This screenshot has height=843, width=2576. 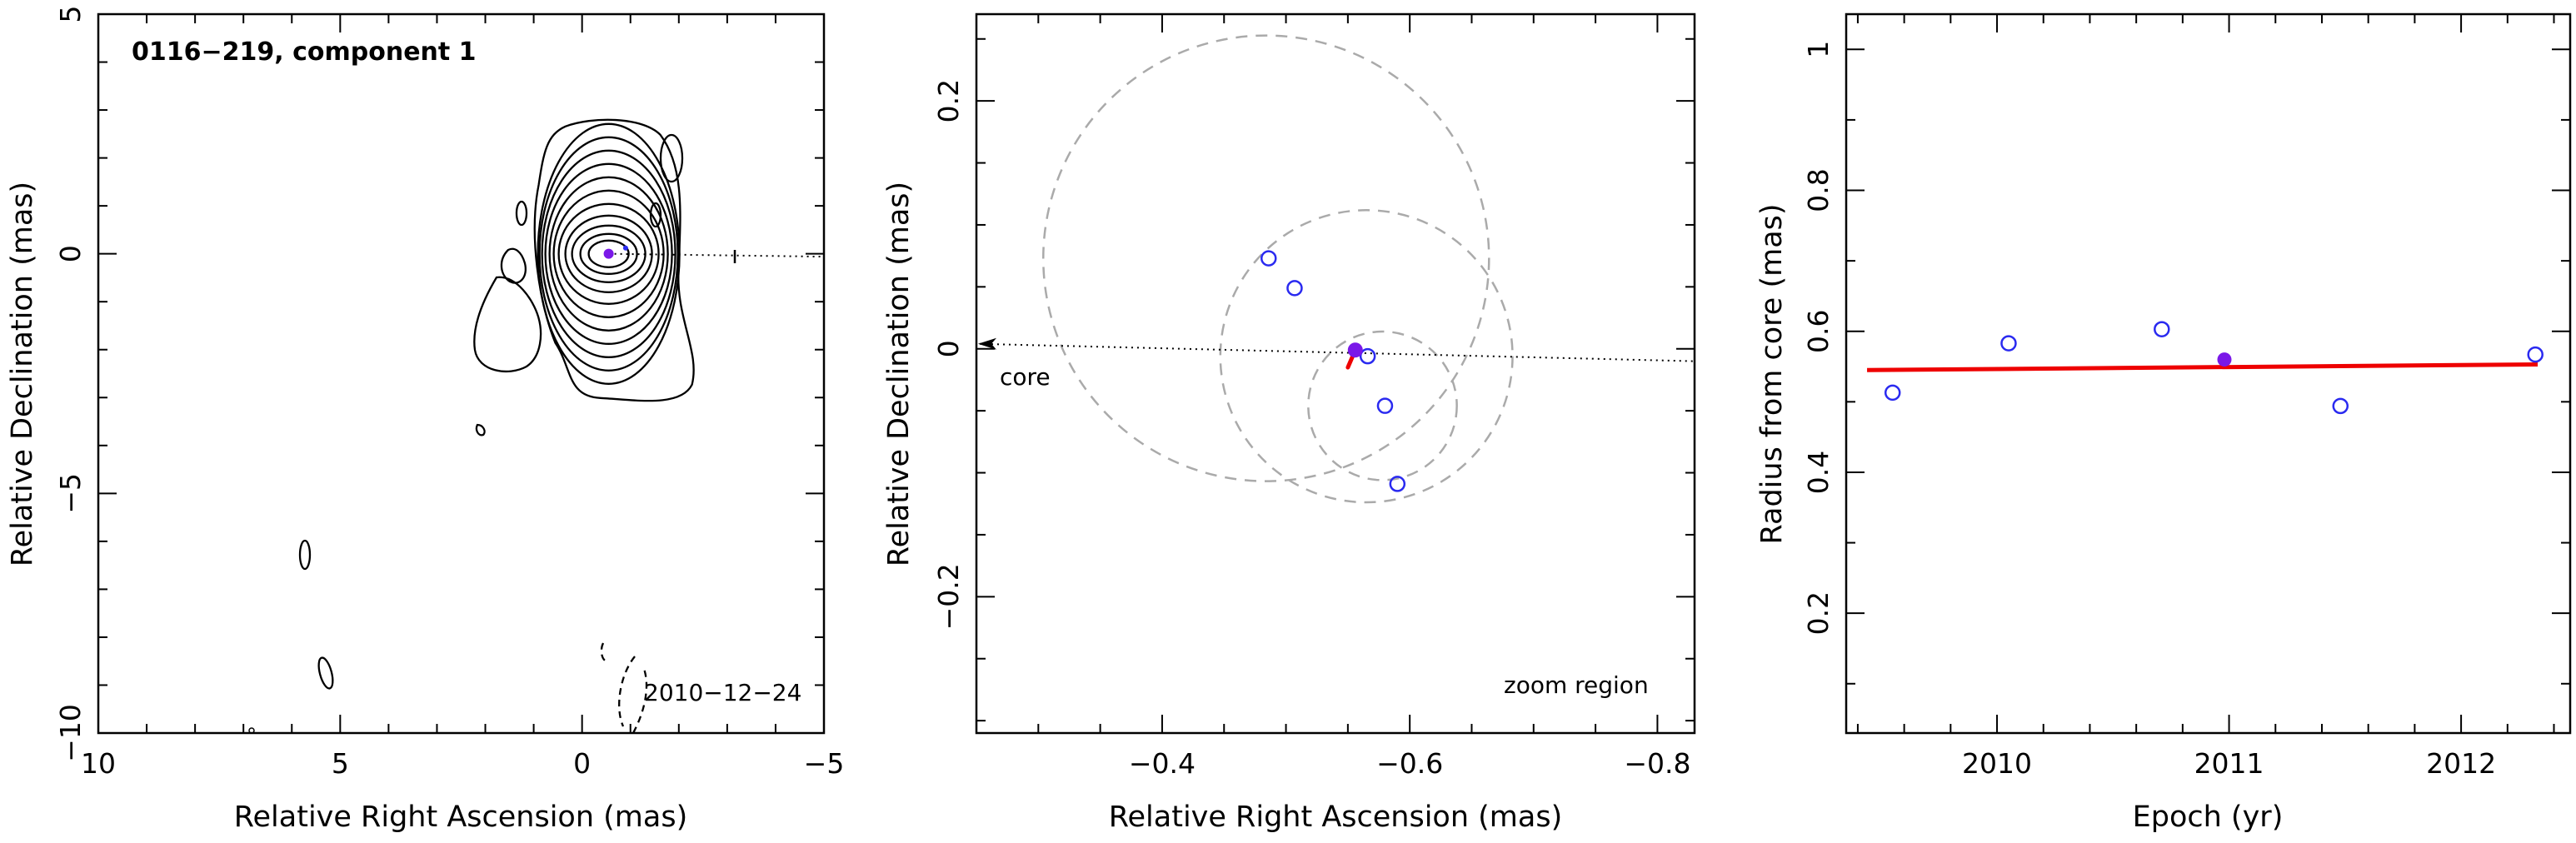 What do you see at coordinates (1162, 763) in the screenshot?
I see `zoom-region-x-tick-label: −0.4` at bounding box center [1162, 763].